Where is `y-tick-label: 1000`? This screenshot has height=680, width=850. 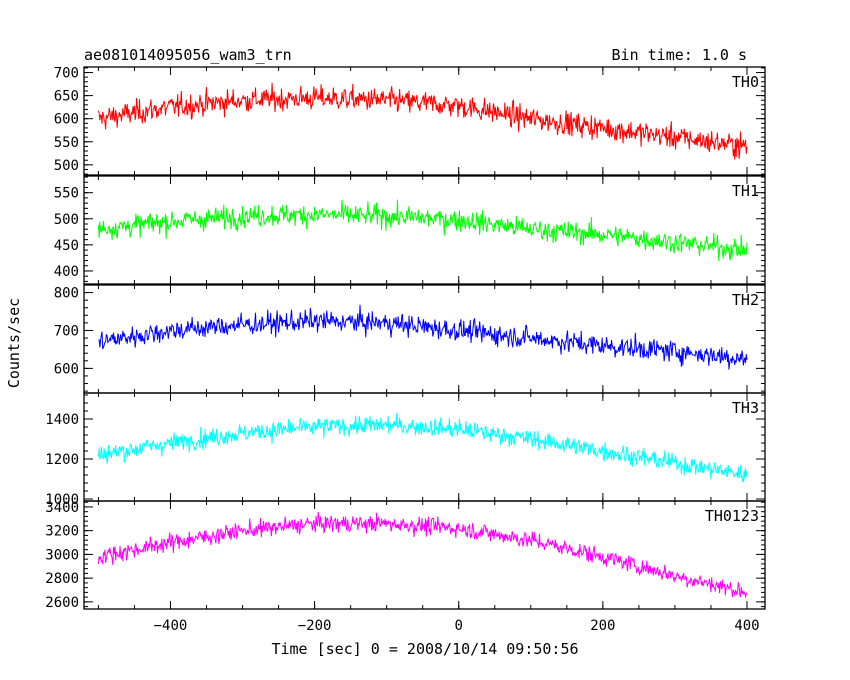 y-tick-label: 1000 is located at coordinates (62, 500).